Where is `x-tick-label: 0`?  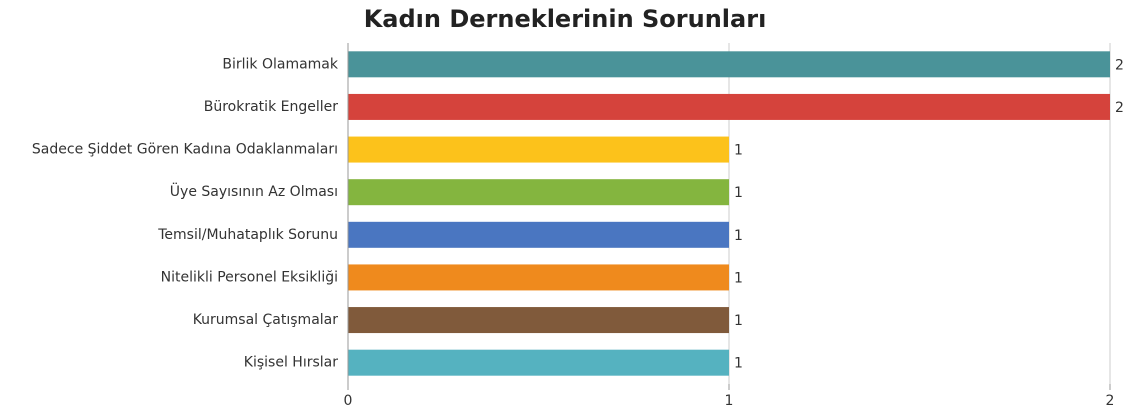 x-tick-label: 0 is located at coordinates (348, 401).